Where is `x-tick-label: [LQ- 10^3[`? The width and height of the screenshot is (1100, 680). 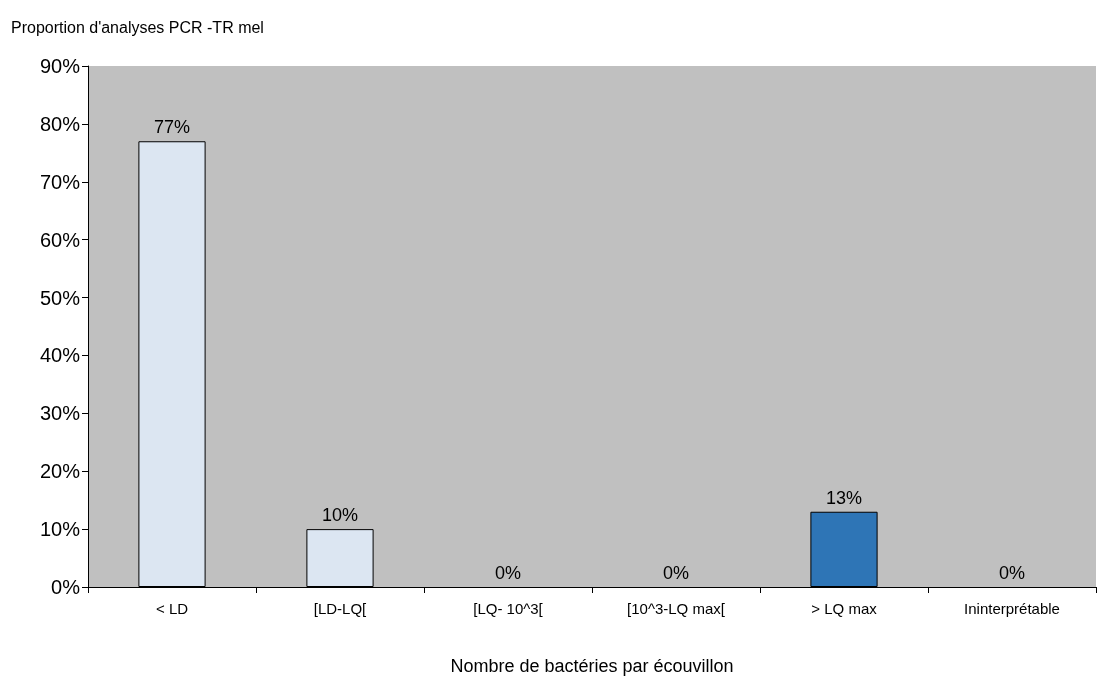 x-tick-label: [LQ- 10^3[ is located at coordinates (508, 608).